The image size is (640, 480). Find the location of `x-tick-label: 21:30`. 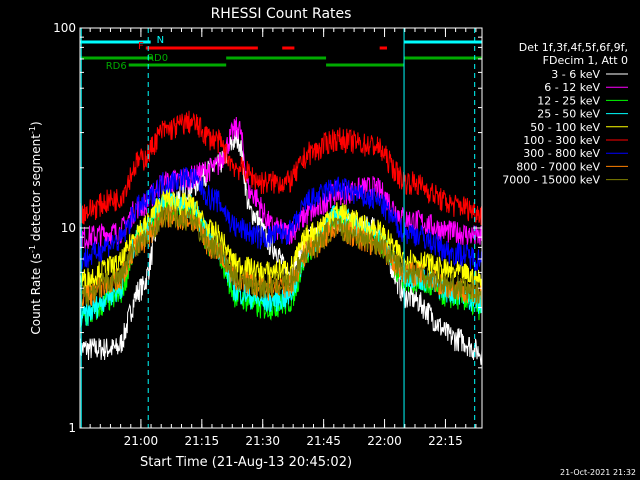

x-tick-label: 21:30 is located at coordinates (262, 441).